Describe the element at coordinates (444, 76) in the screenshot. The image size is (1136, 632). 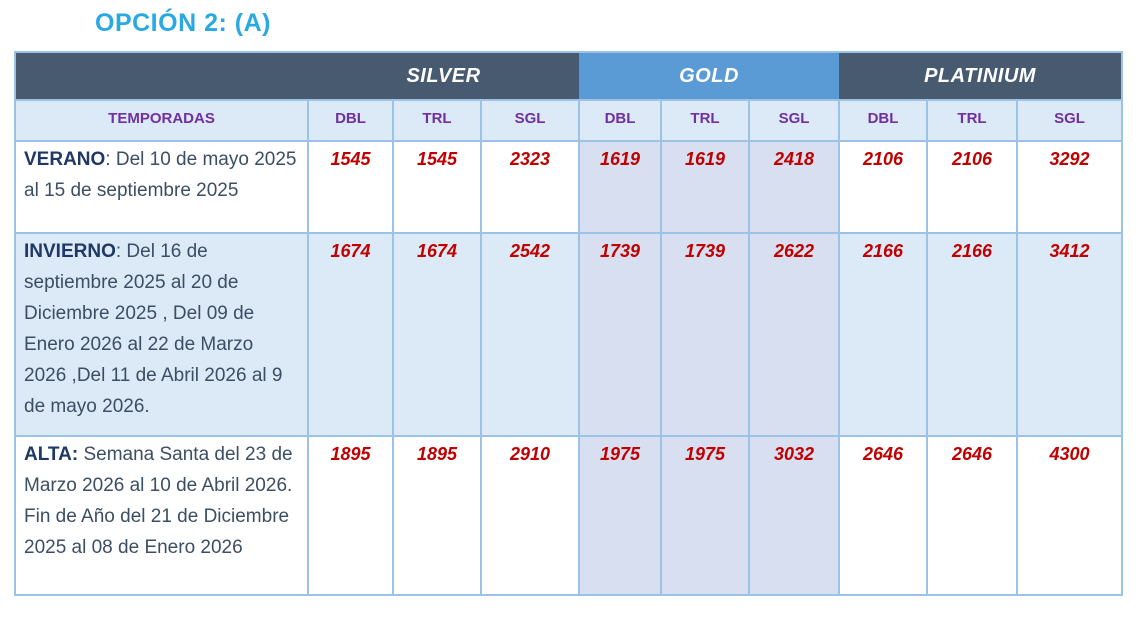
I see `group-header-silver: SILVER` at that location.